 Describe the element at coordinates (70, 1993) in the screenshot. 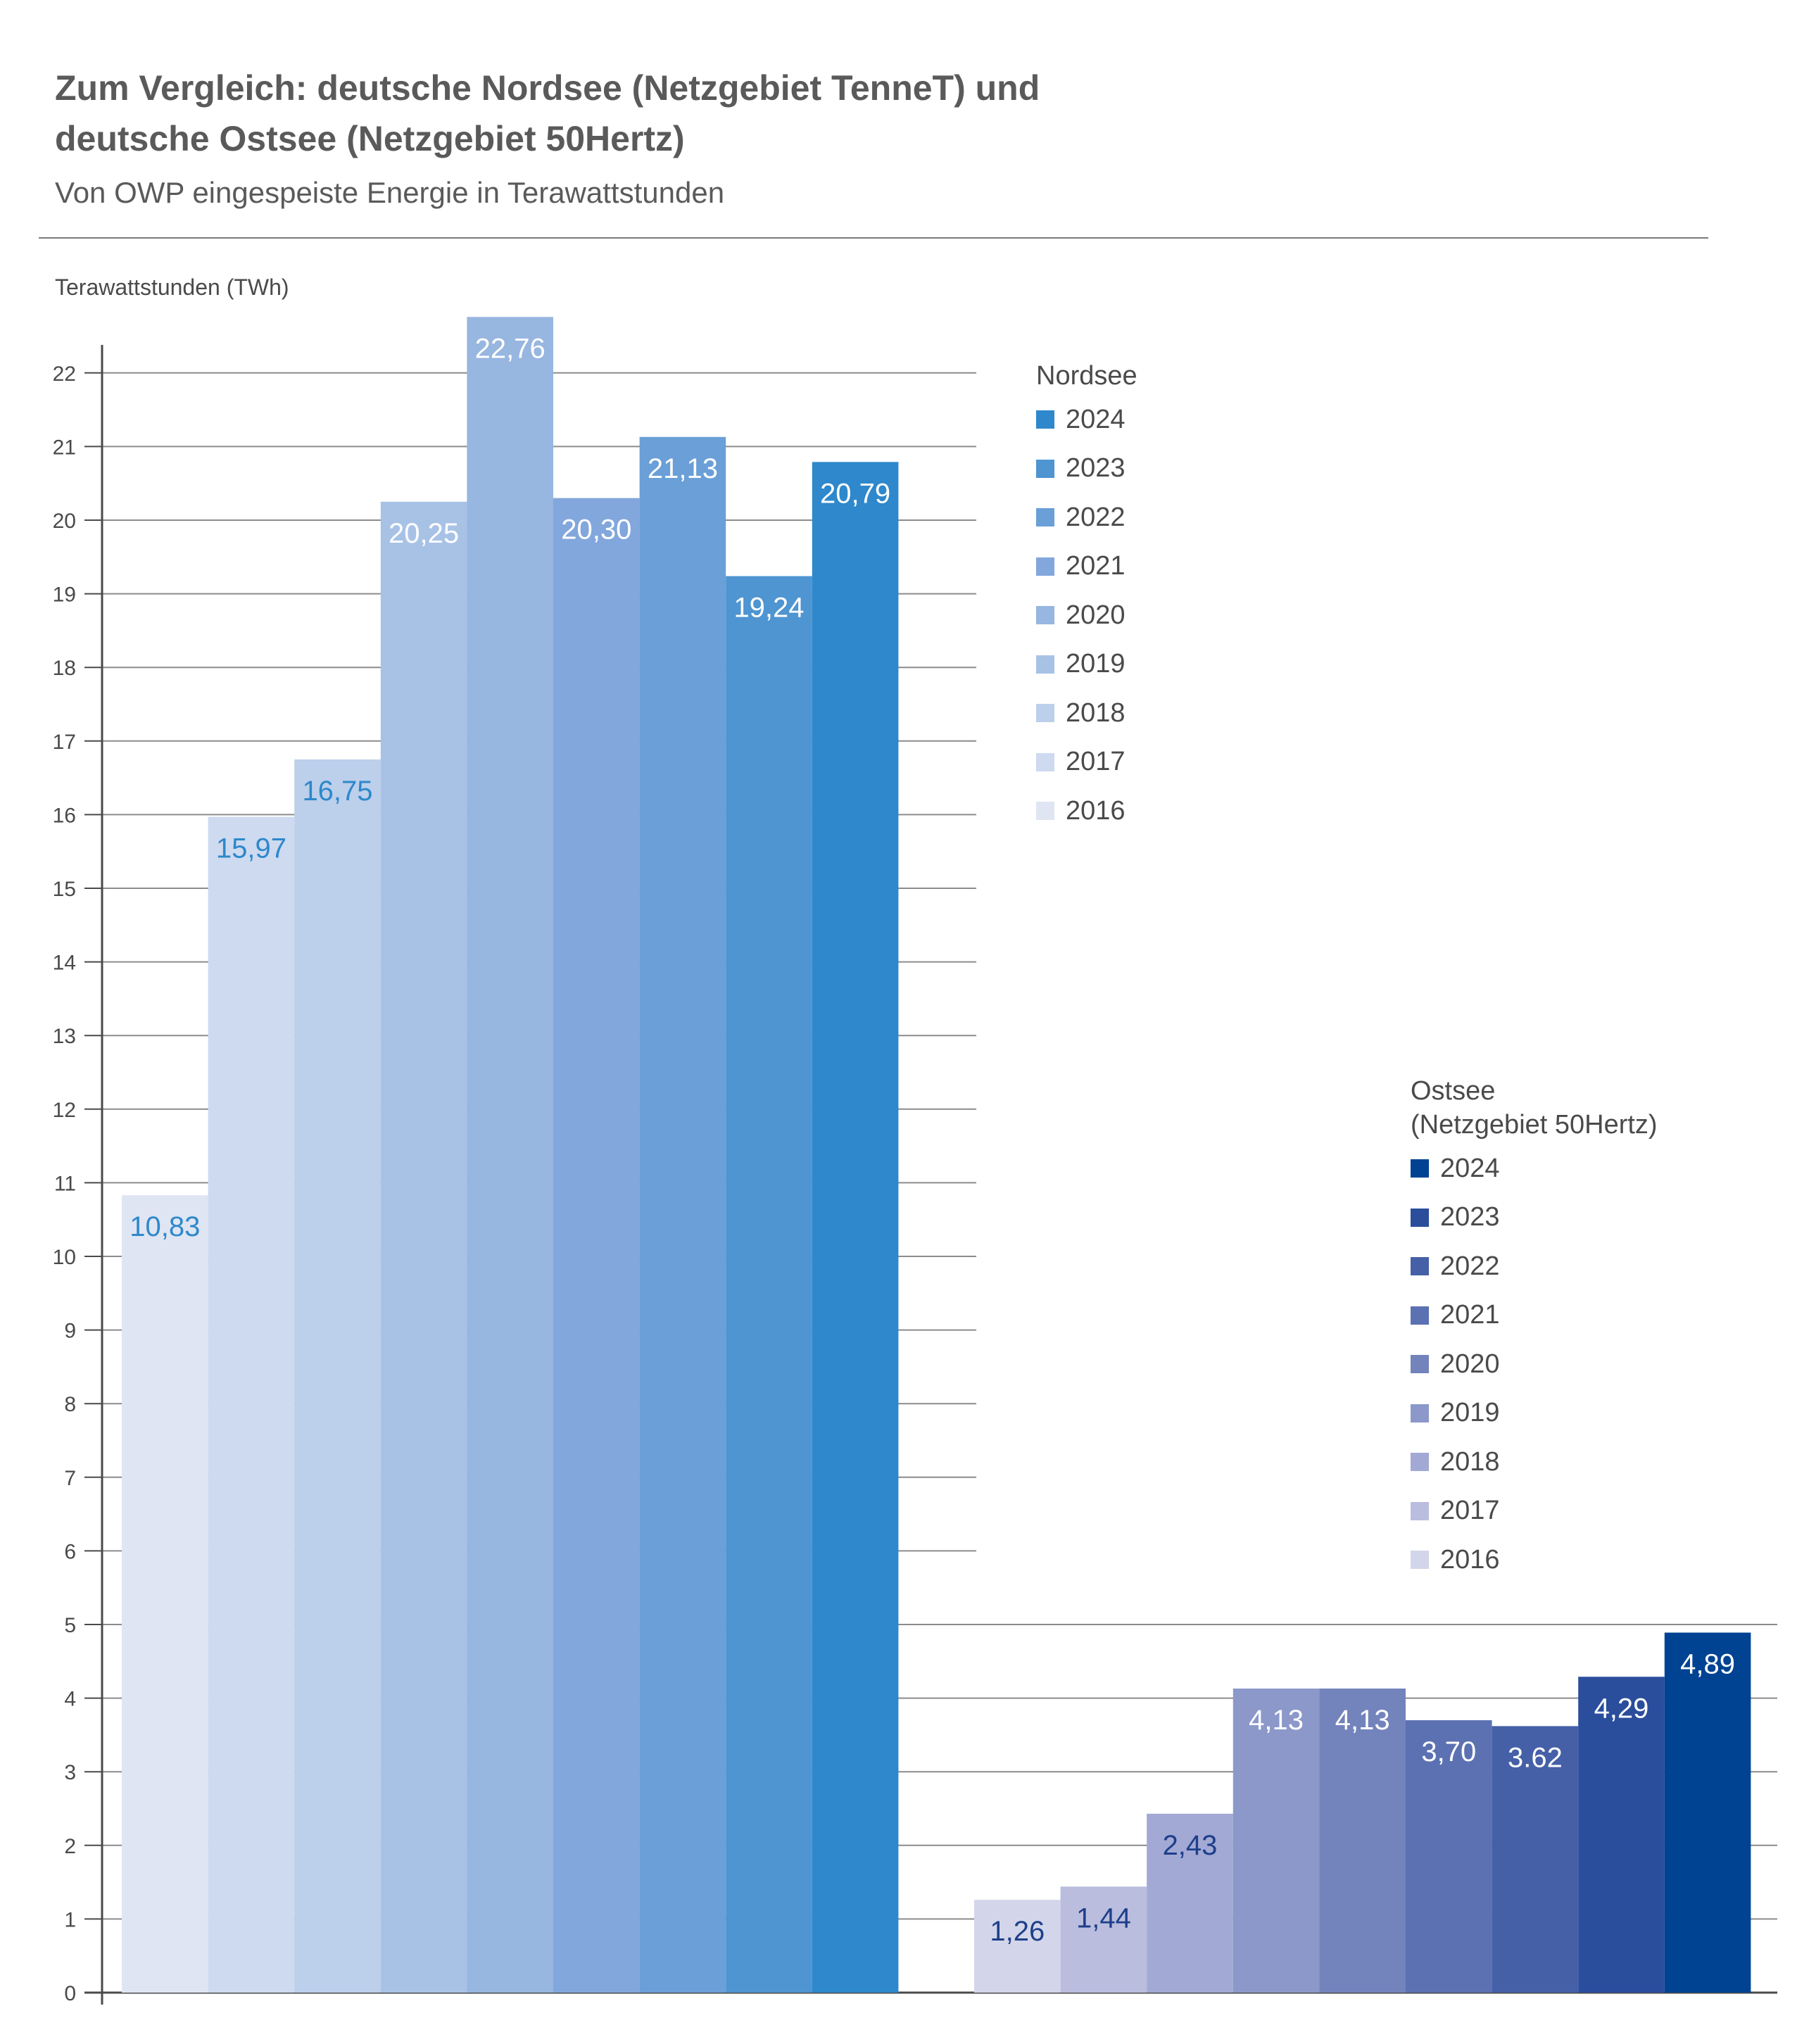

I see `y-tick-label: 0` at that location.